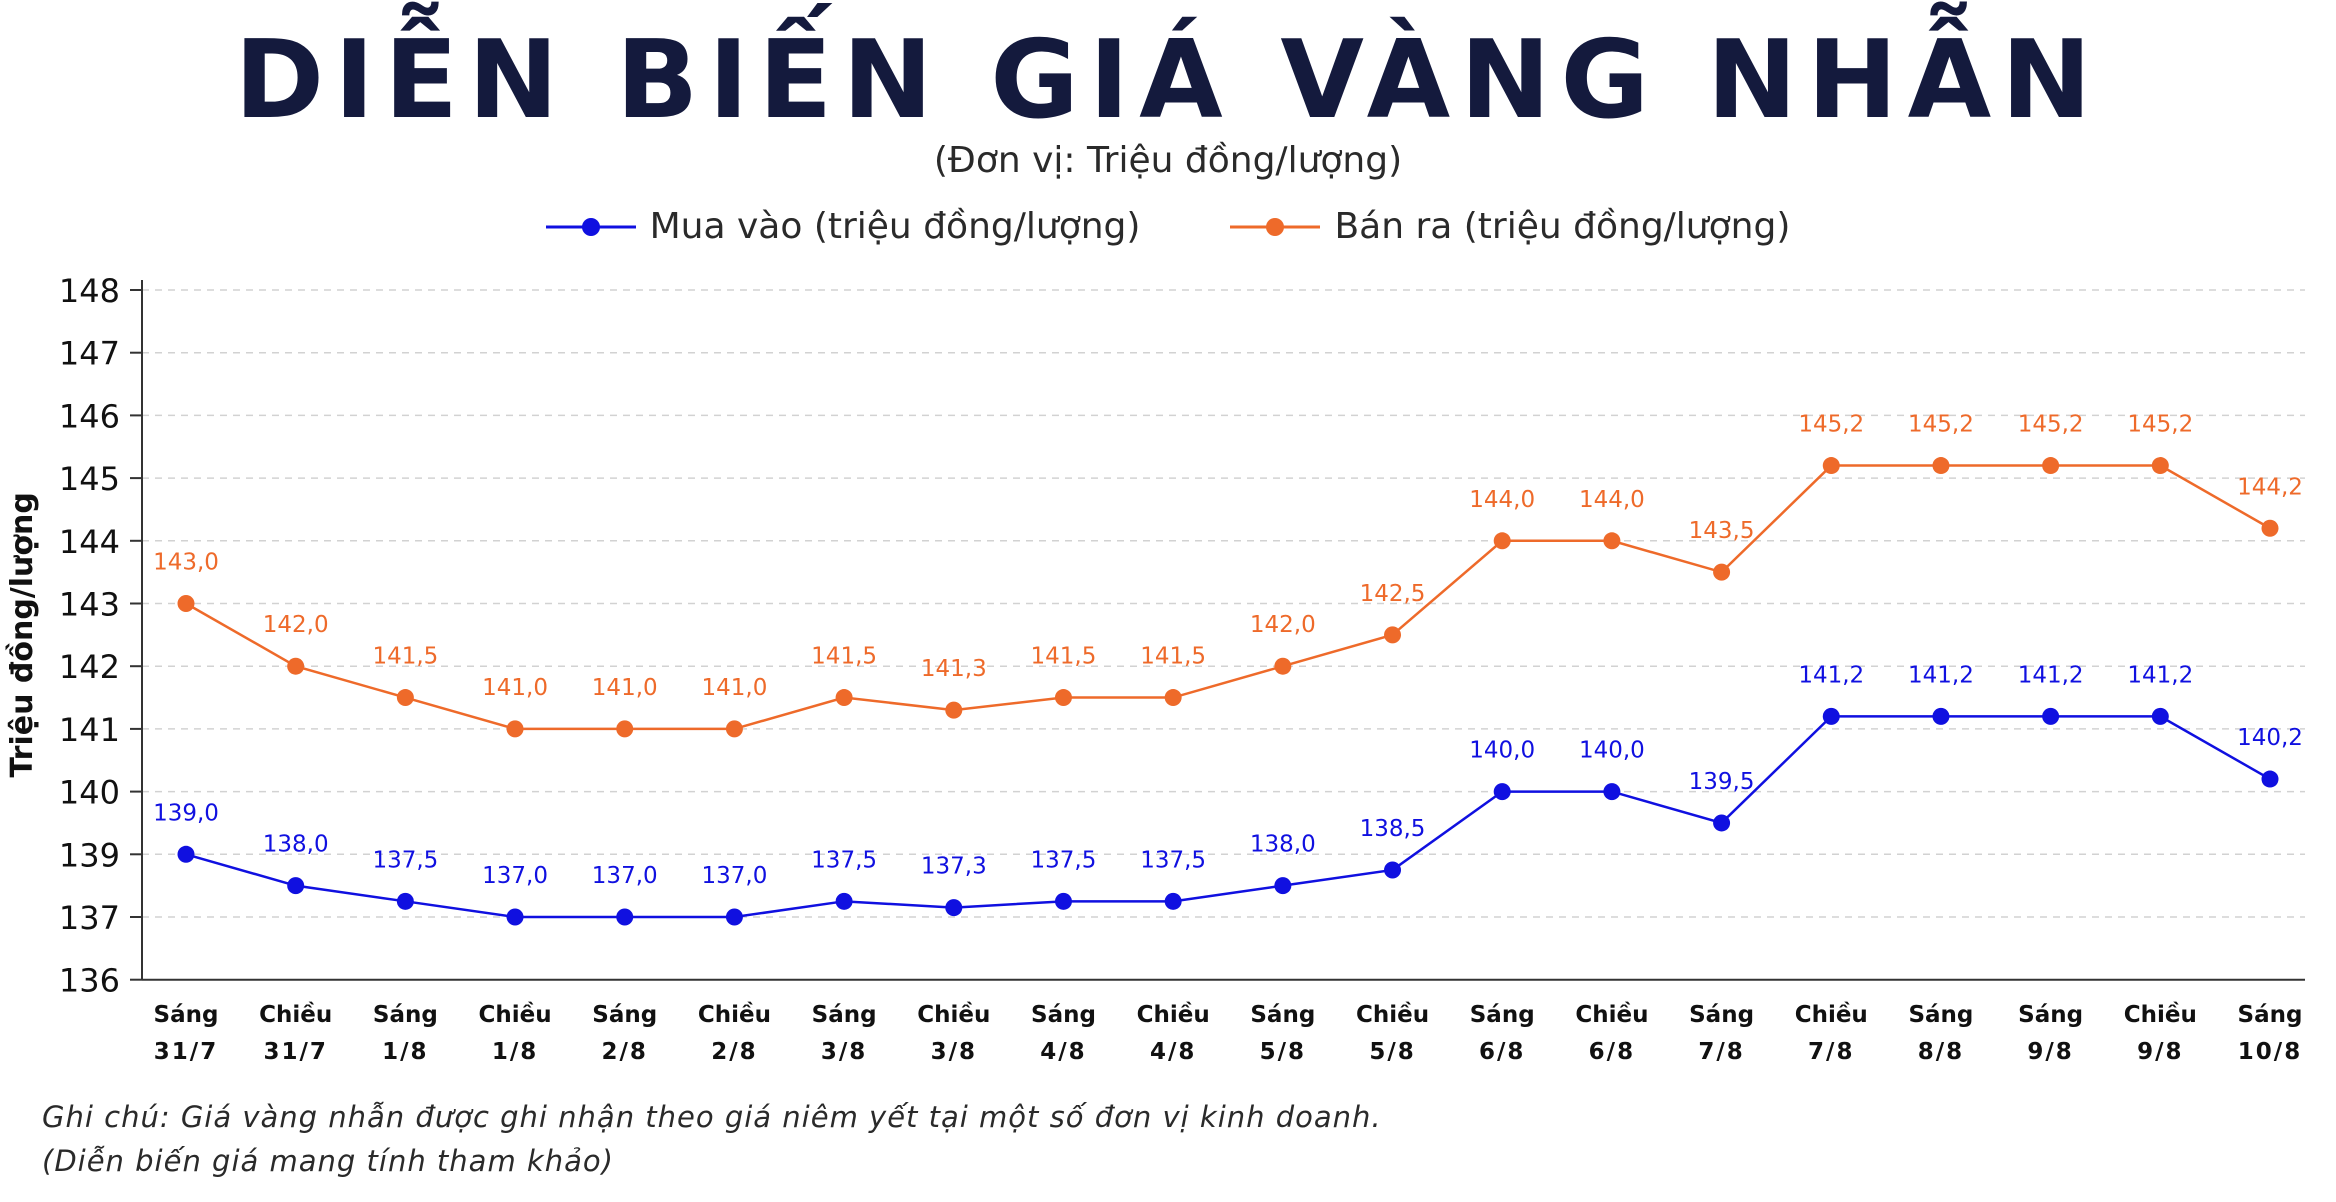 Image resolution: width=2336 pixels, height=1202 pixels. Describe the element at coordinates (89, 479) in the screenshot. I see `y-tick-label: 145` at that location.